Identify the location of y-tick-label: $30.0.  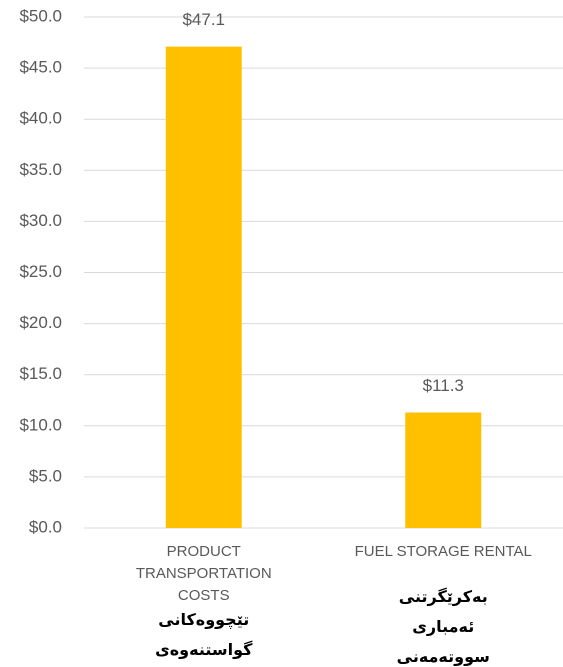
(40, 220).